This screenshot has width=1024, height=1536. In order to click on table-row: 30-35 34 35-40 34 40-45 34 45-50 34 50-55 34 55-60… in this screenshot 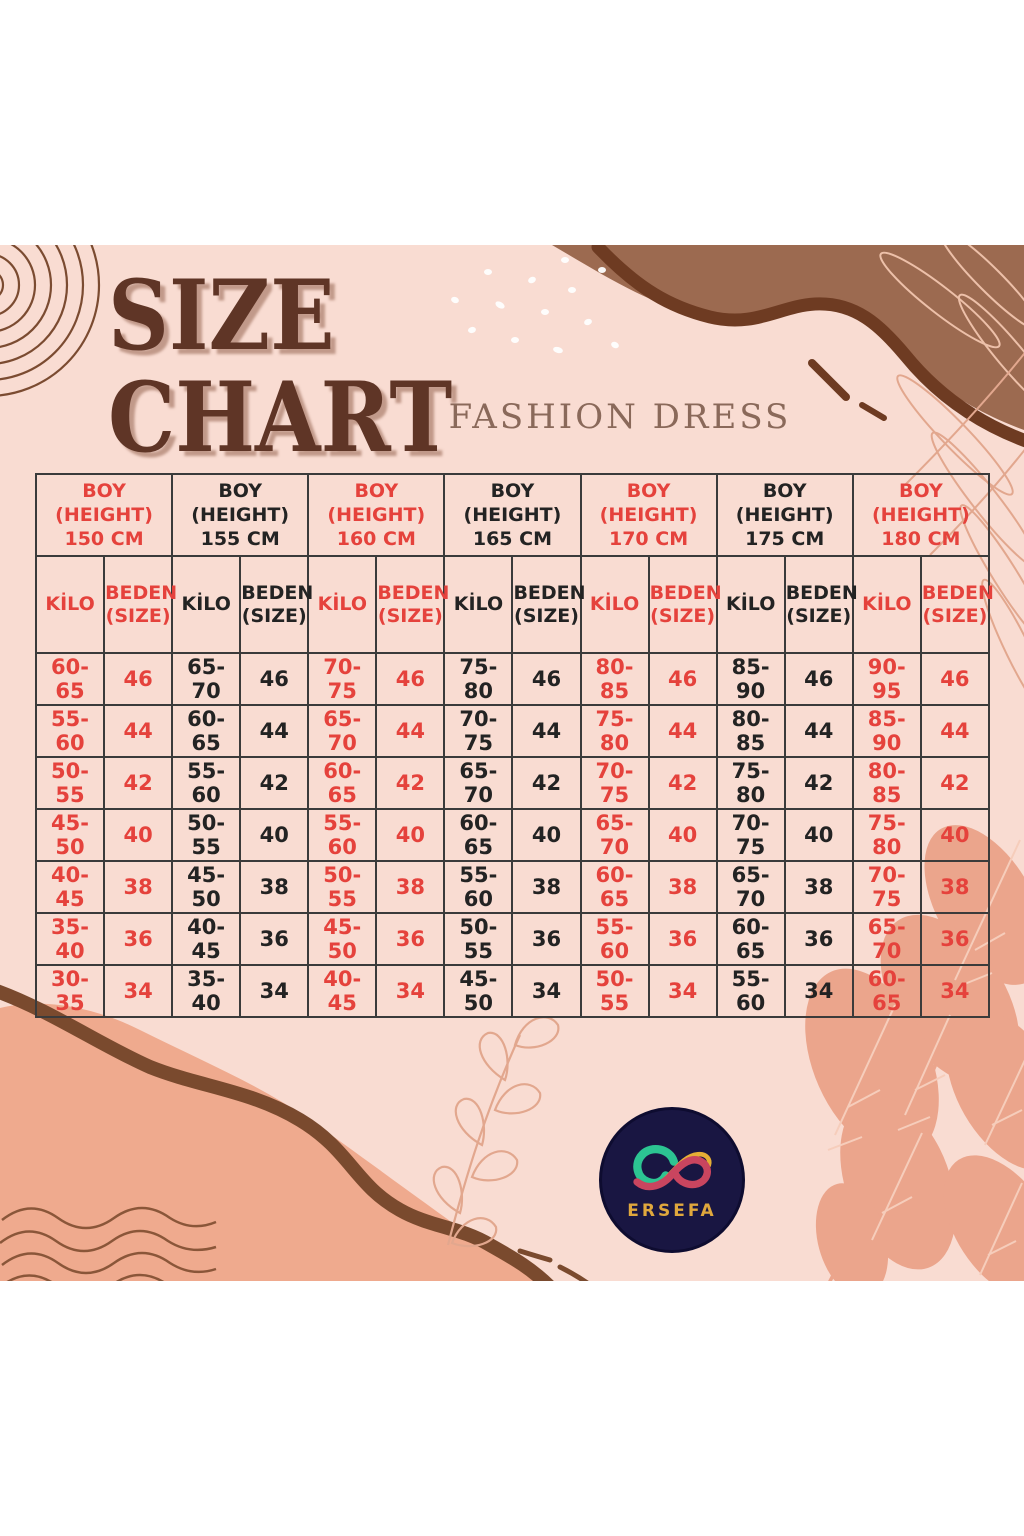, I will do `click(512, 991)`.